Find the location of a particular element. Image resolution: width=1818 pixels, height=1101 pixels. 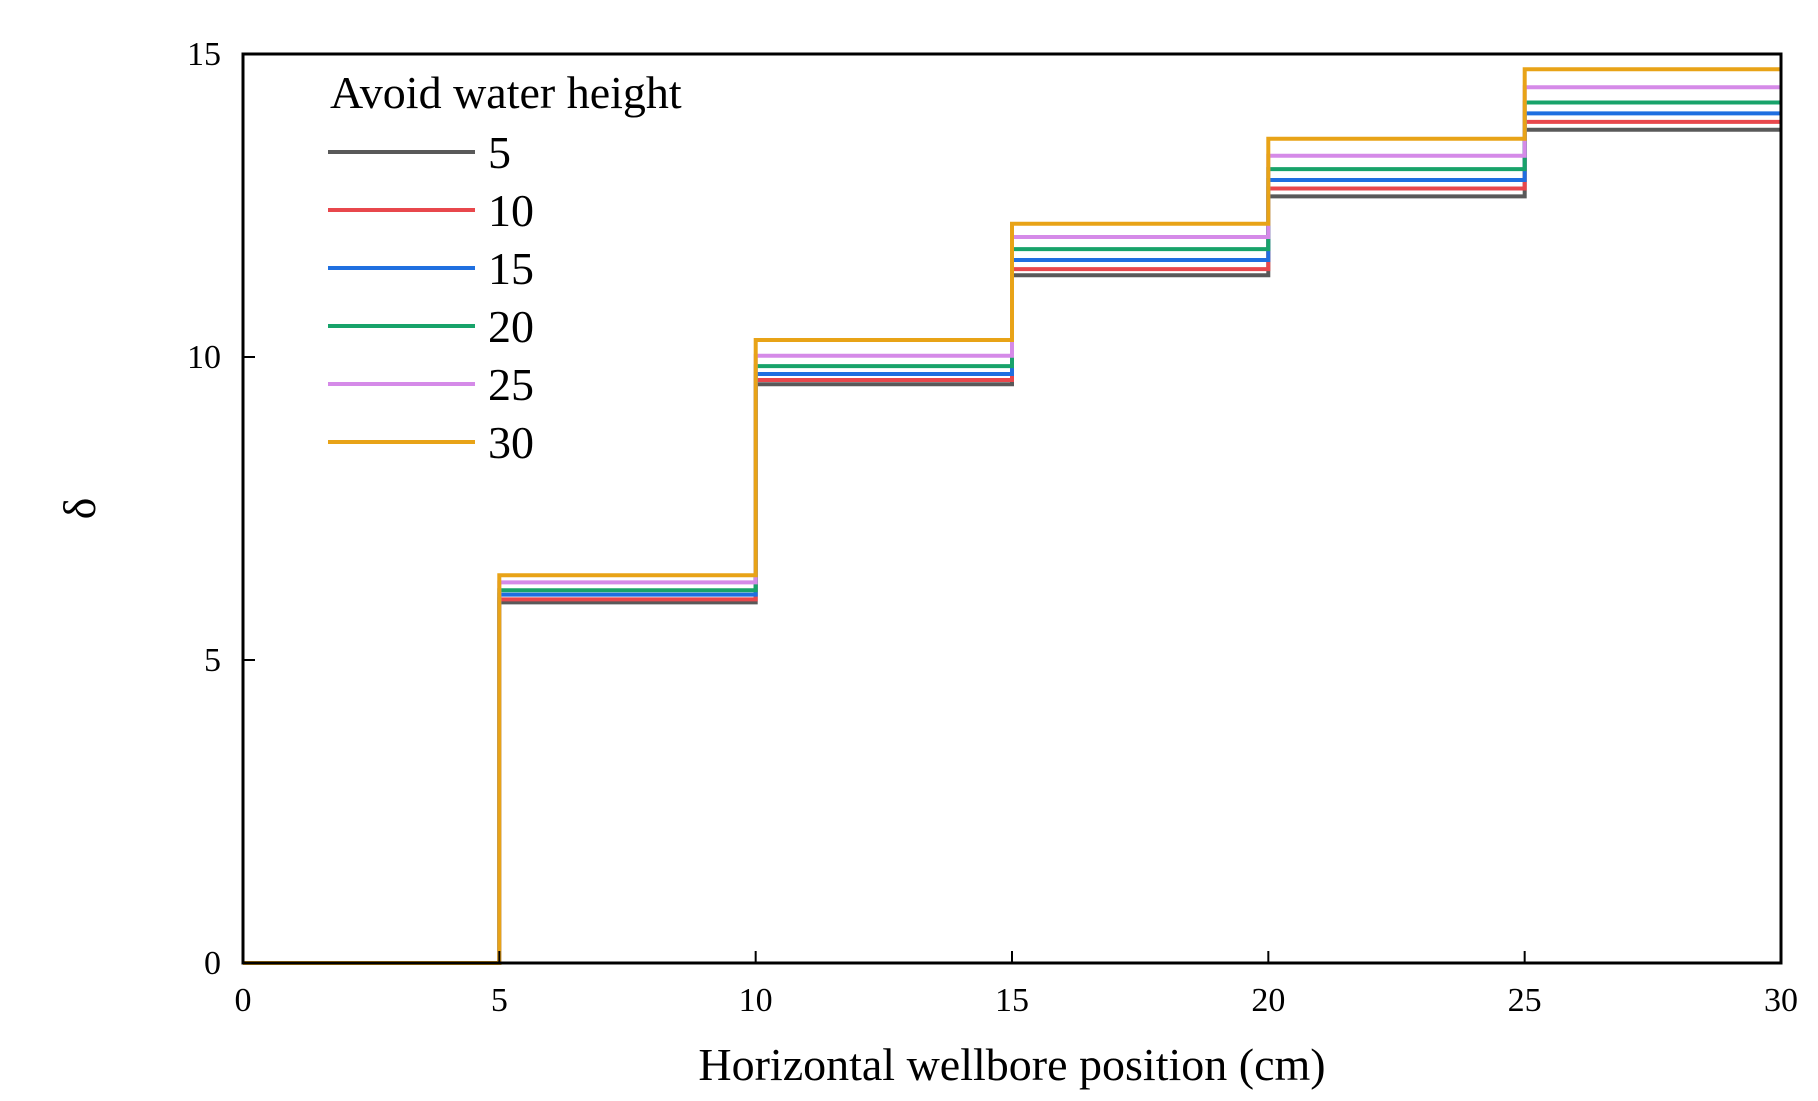

x-tick-label: 10 is located at coordinates (756, 1000).